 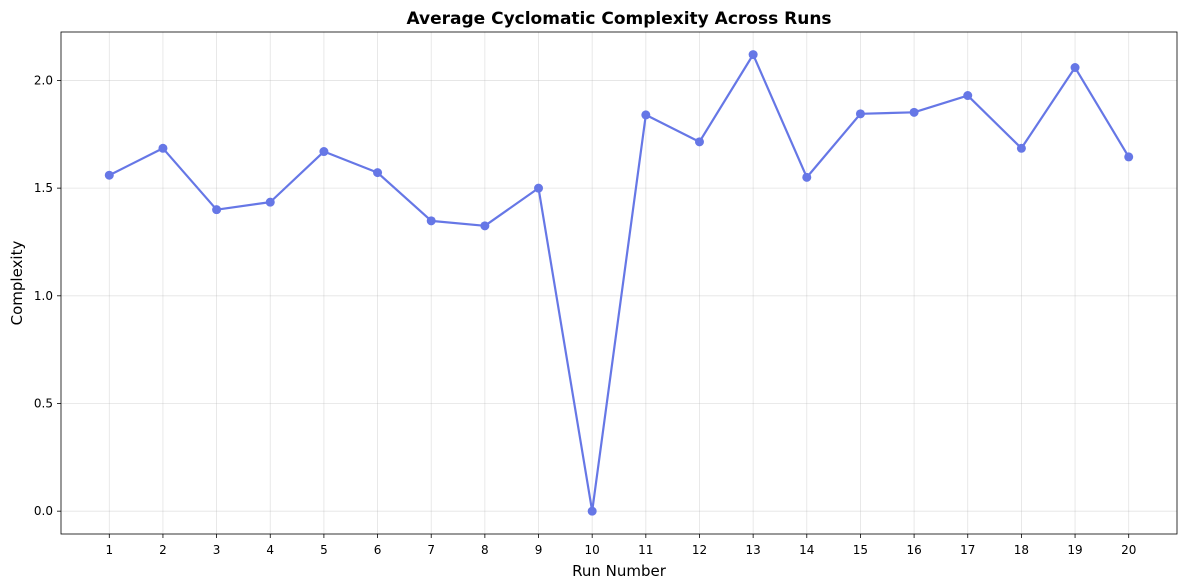 I want to click on x-axis-label: Run Number, so click(x=619, y=571).